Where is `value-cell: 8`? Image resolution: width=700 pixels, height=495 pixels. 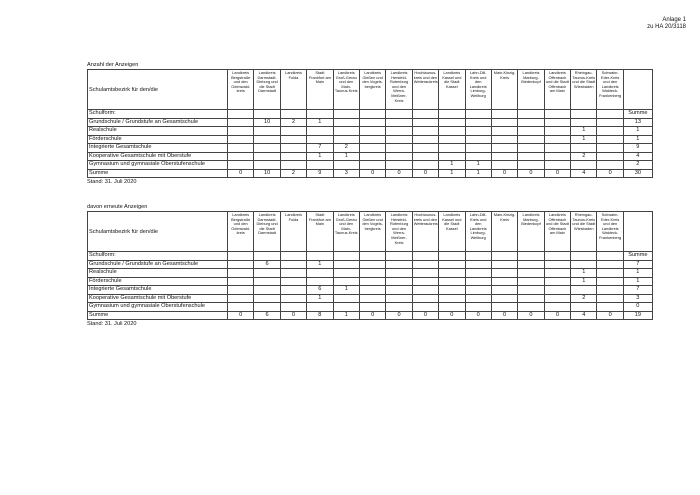 value-cell: 8 is located at coordinates (320, 315).